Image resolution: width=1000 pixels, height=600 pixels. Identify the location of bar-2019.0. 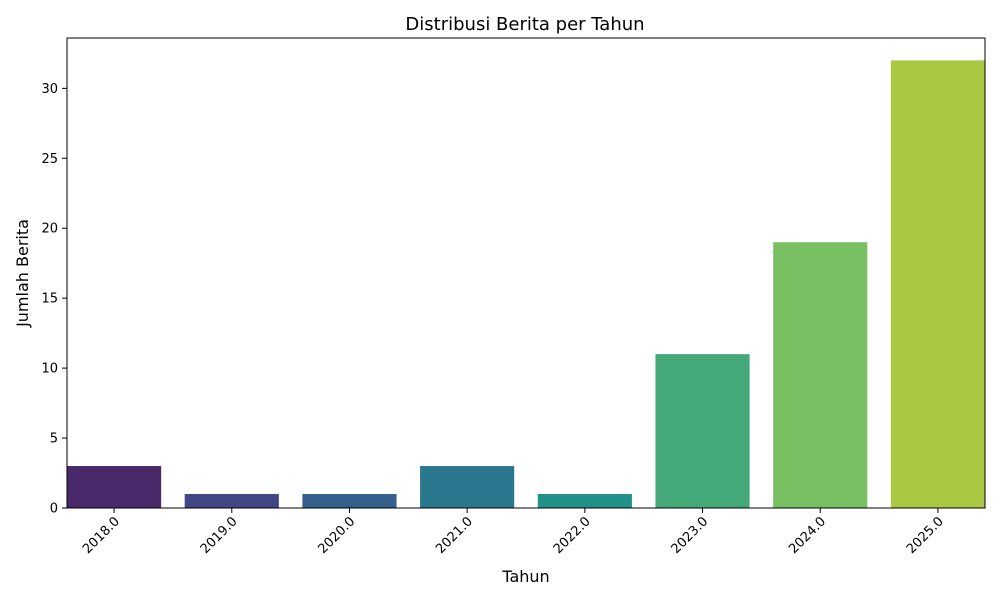
(231, 501).